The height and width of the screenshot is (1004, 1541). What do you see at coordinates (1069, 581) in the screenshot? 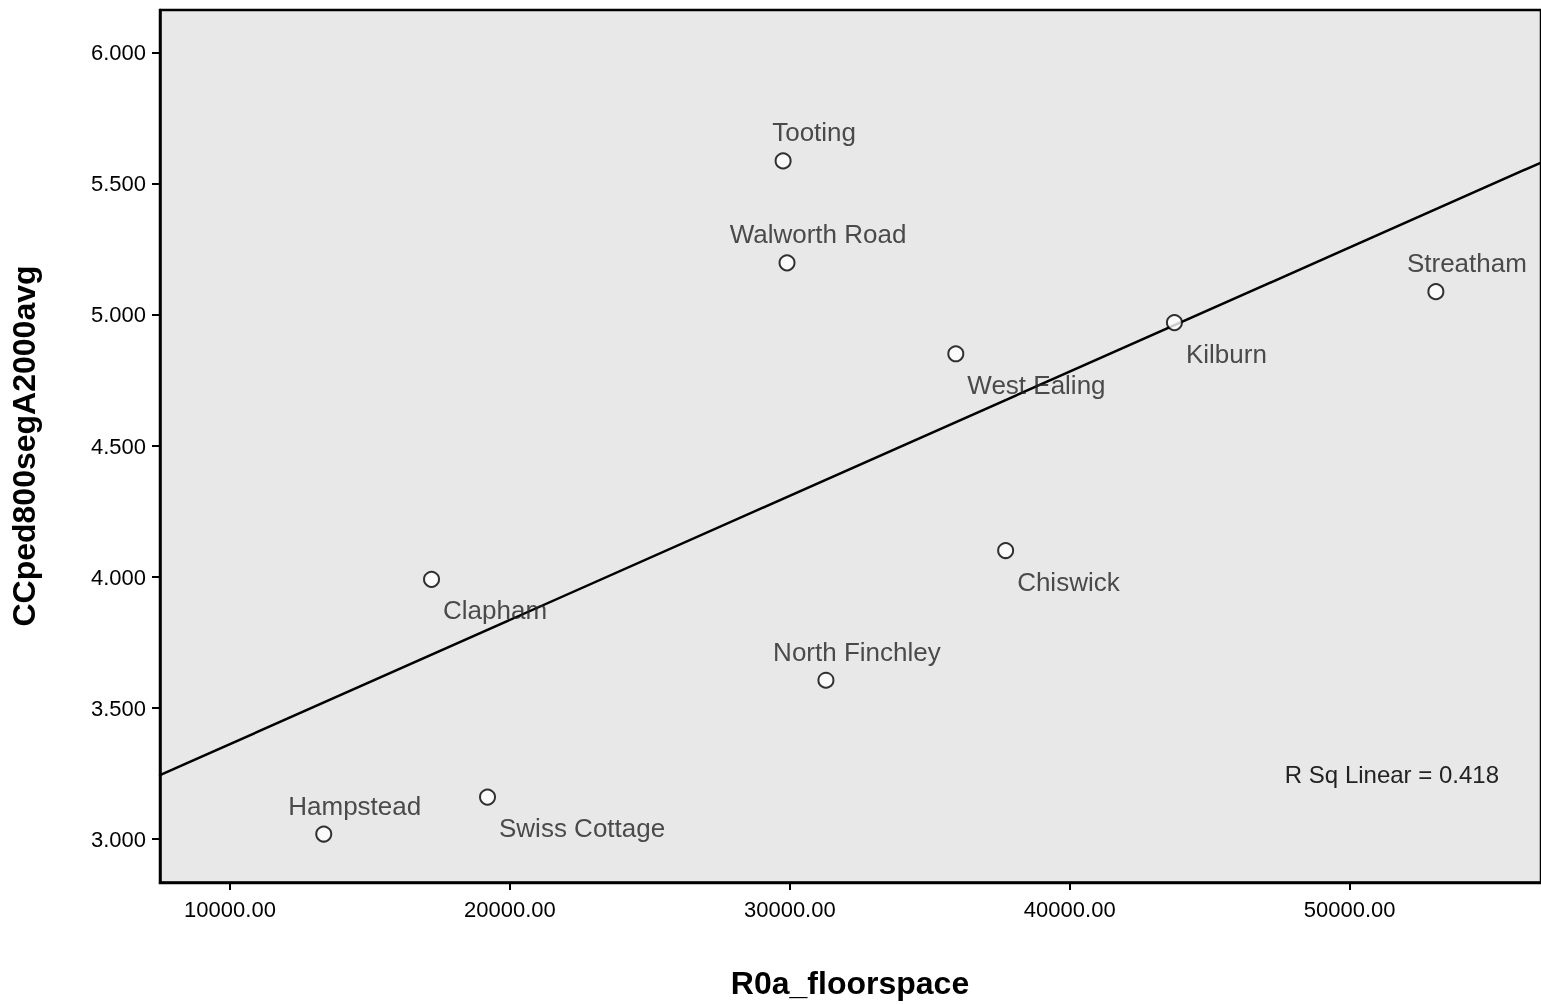
I see `annotation: Chiswick` at bounding box center [1069, 581].